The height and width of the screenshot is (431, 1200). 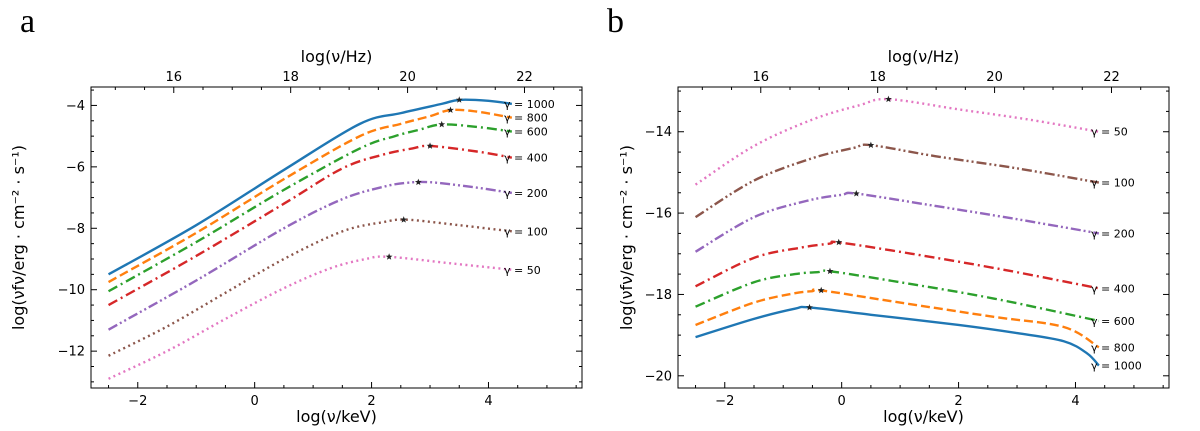 What do you see at coordinates (75, 167) in the screenshot?
I see `y-tick-label: −6` at bounding box center [75, 167].